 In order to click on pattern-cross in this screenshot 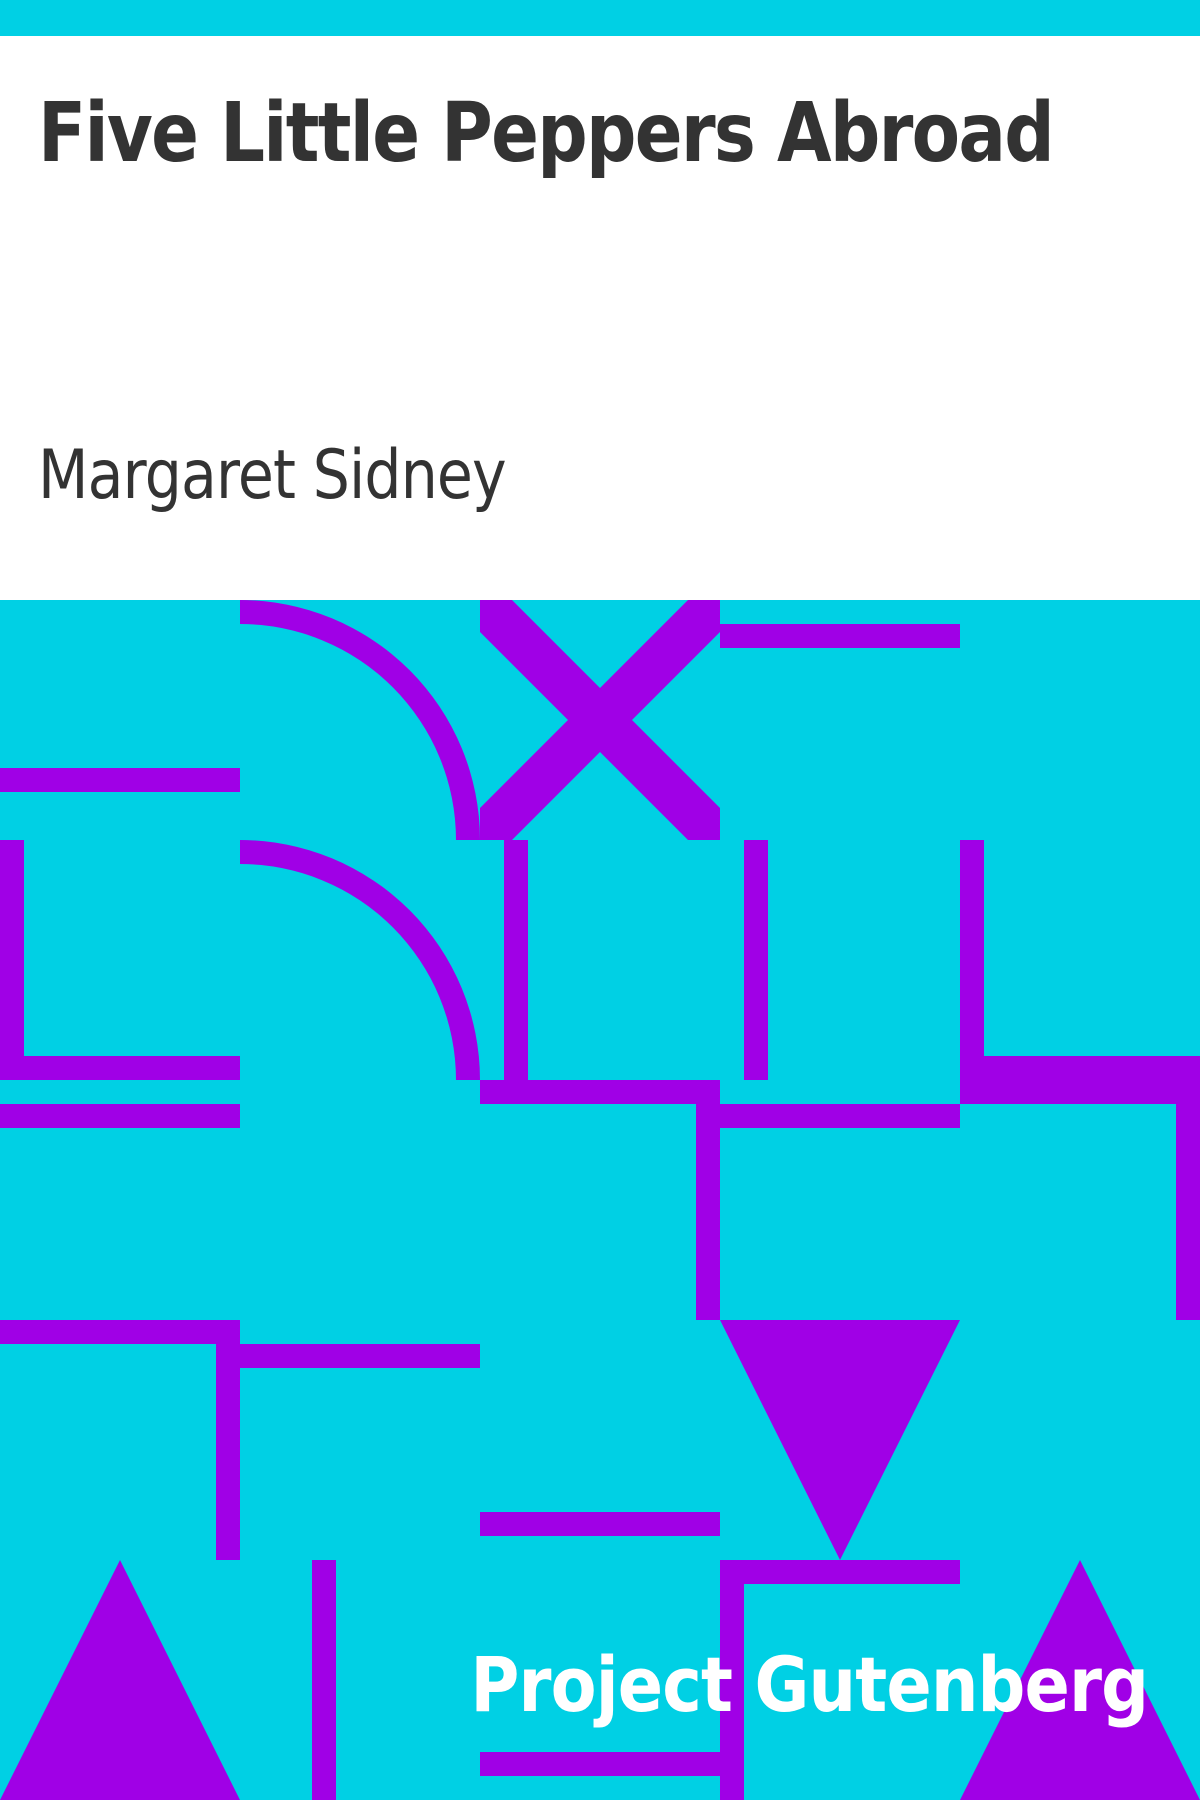, I will do `click(600, 720)`.